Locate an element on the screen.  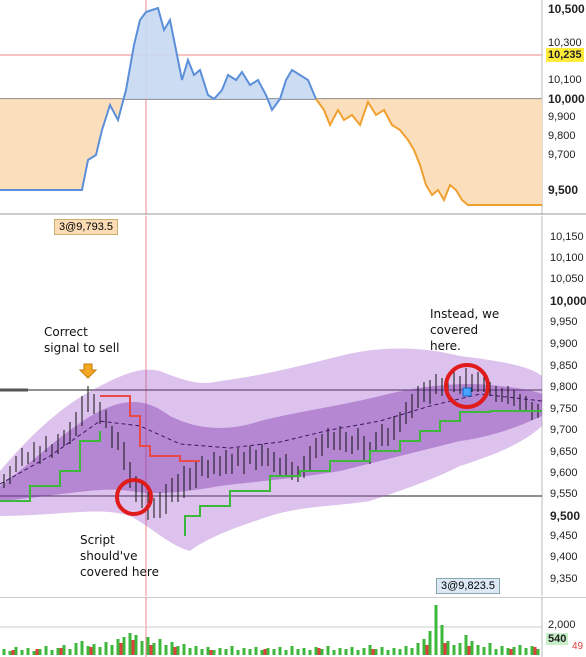
main-y-tick-9650: 9,650 is located at coordinates (564, 452).